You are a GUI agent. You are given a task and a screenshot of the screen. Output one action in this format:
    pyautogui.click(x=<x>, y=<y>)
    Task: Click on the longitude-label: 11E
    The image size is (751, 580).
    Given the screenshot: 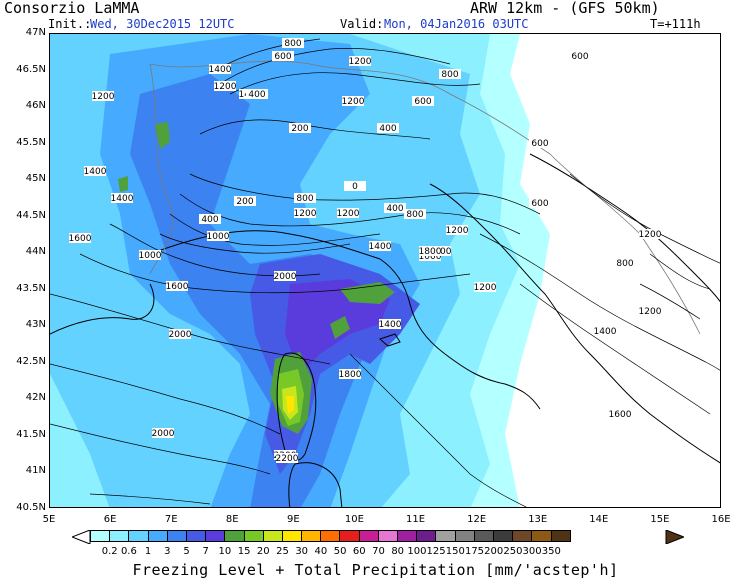 What is the action you would take?
    pyautogui.click(x=416, y=519)
    